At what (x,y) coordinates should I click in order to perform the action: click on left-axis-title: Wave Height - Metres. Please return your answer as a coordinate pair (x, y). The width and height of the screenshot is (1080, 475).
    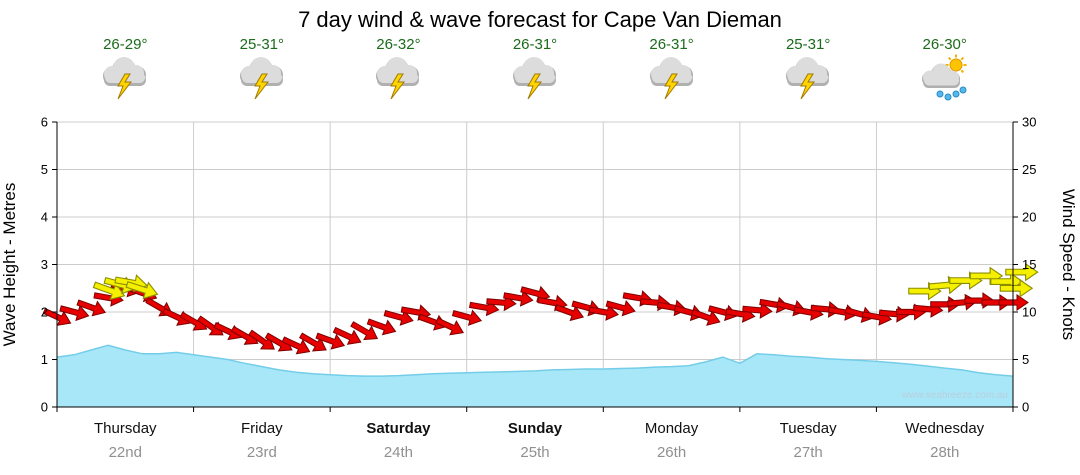
    Looking at the image, I should click on (9, 265).